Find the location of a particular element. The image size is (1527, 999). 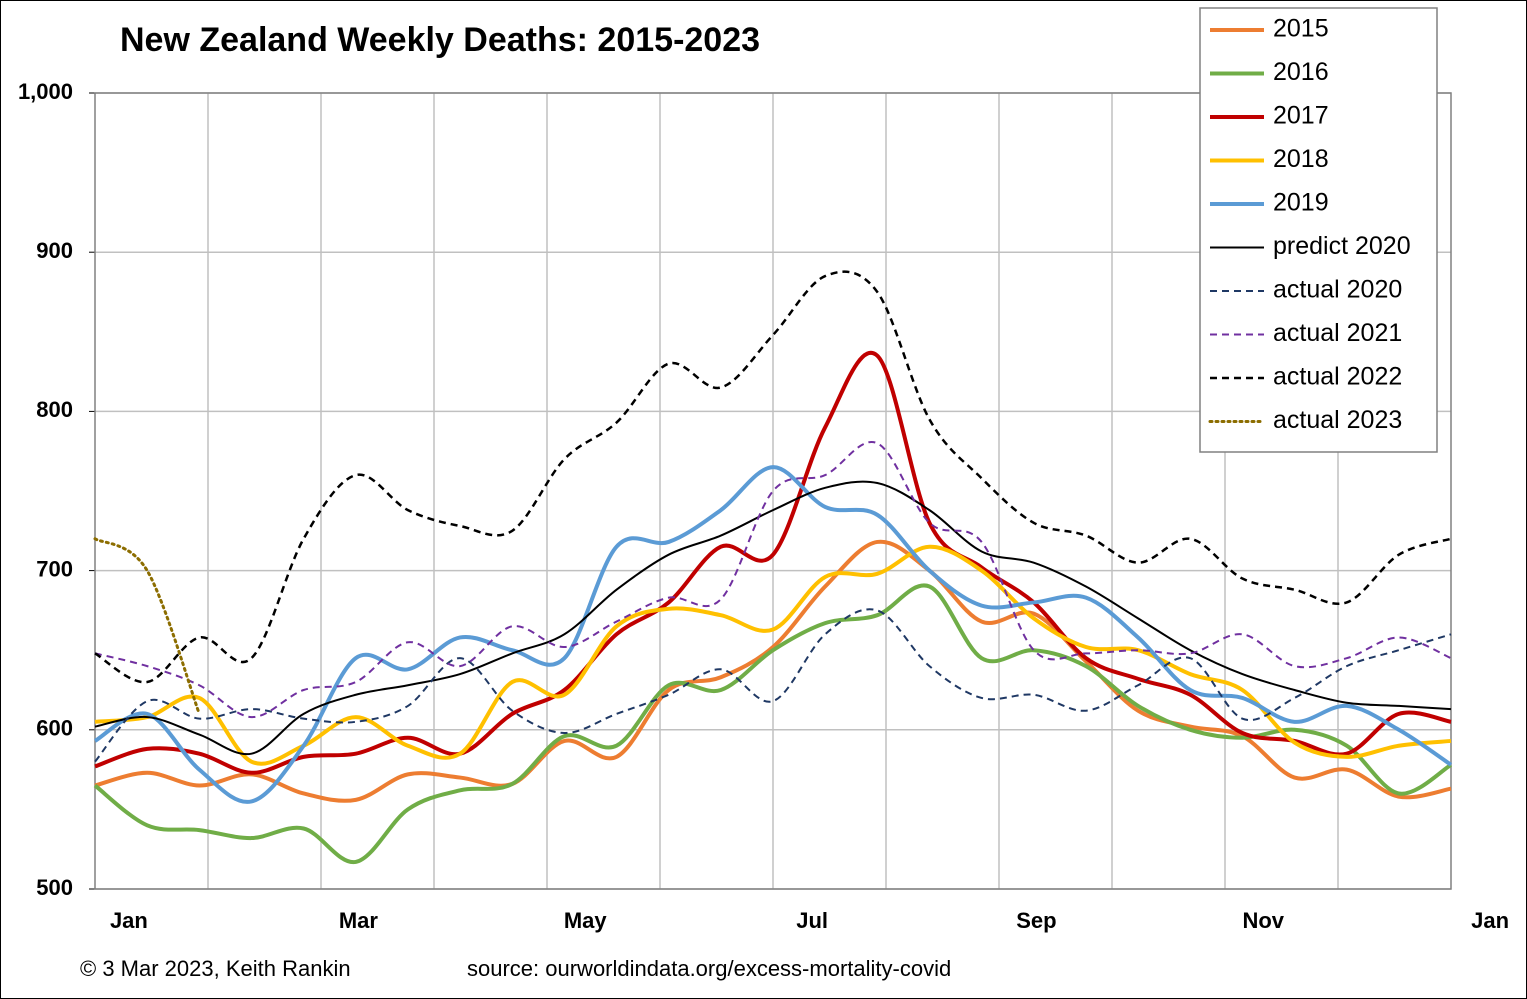

y-tick-label: 500 is located at coordinates (54, 887).